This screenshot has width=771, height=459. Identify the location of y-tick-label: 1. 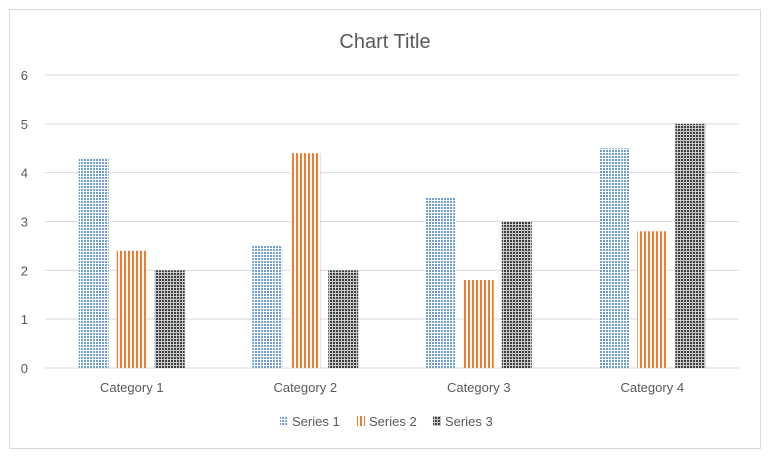
(24, 319).